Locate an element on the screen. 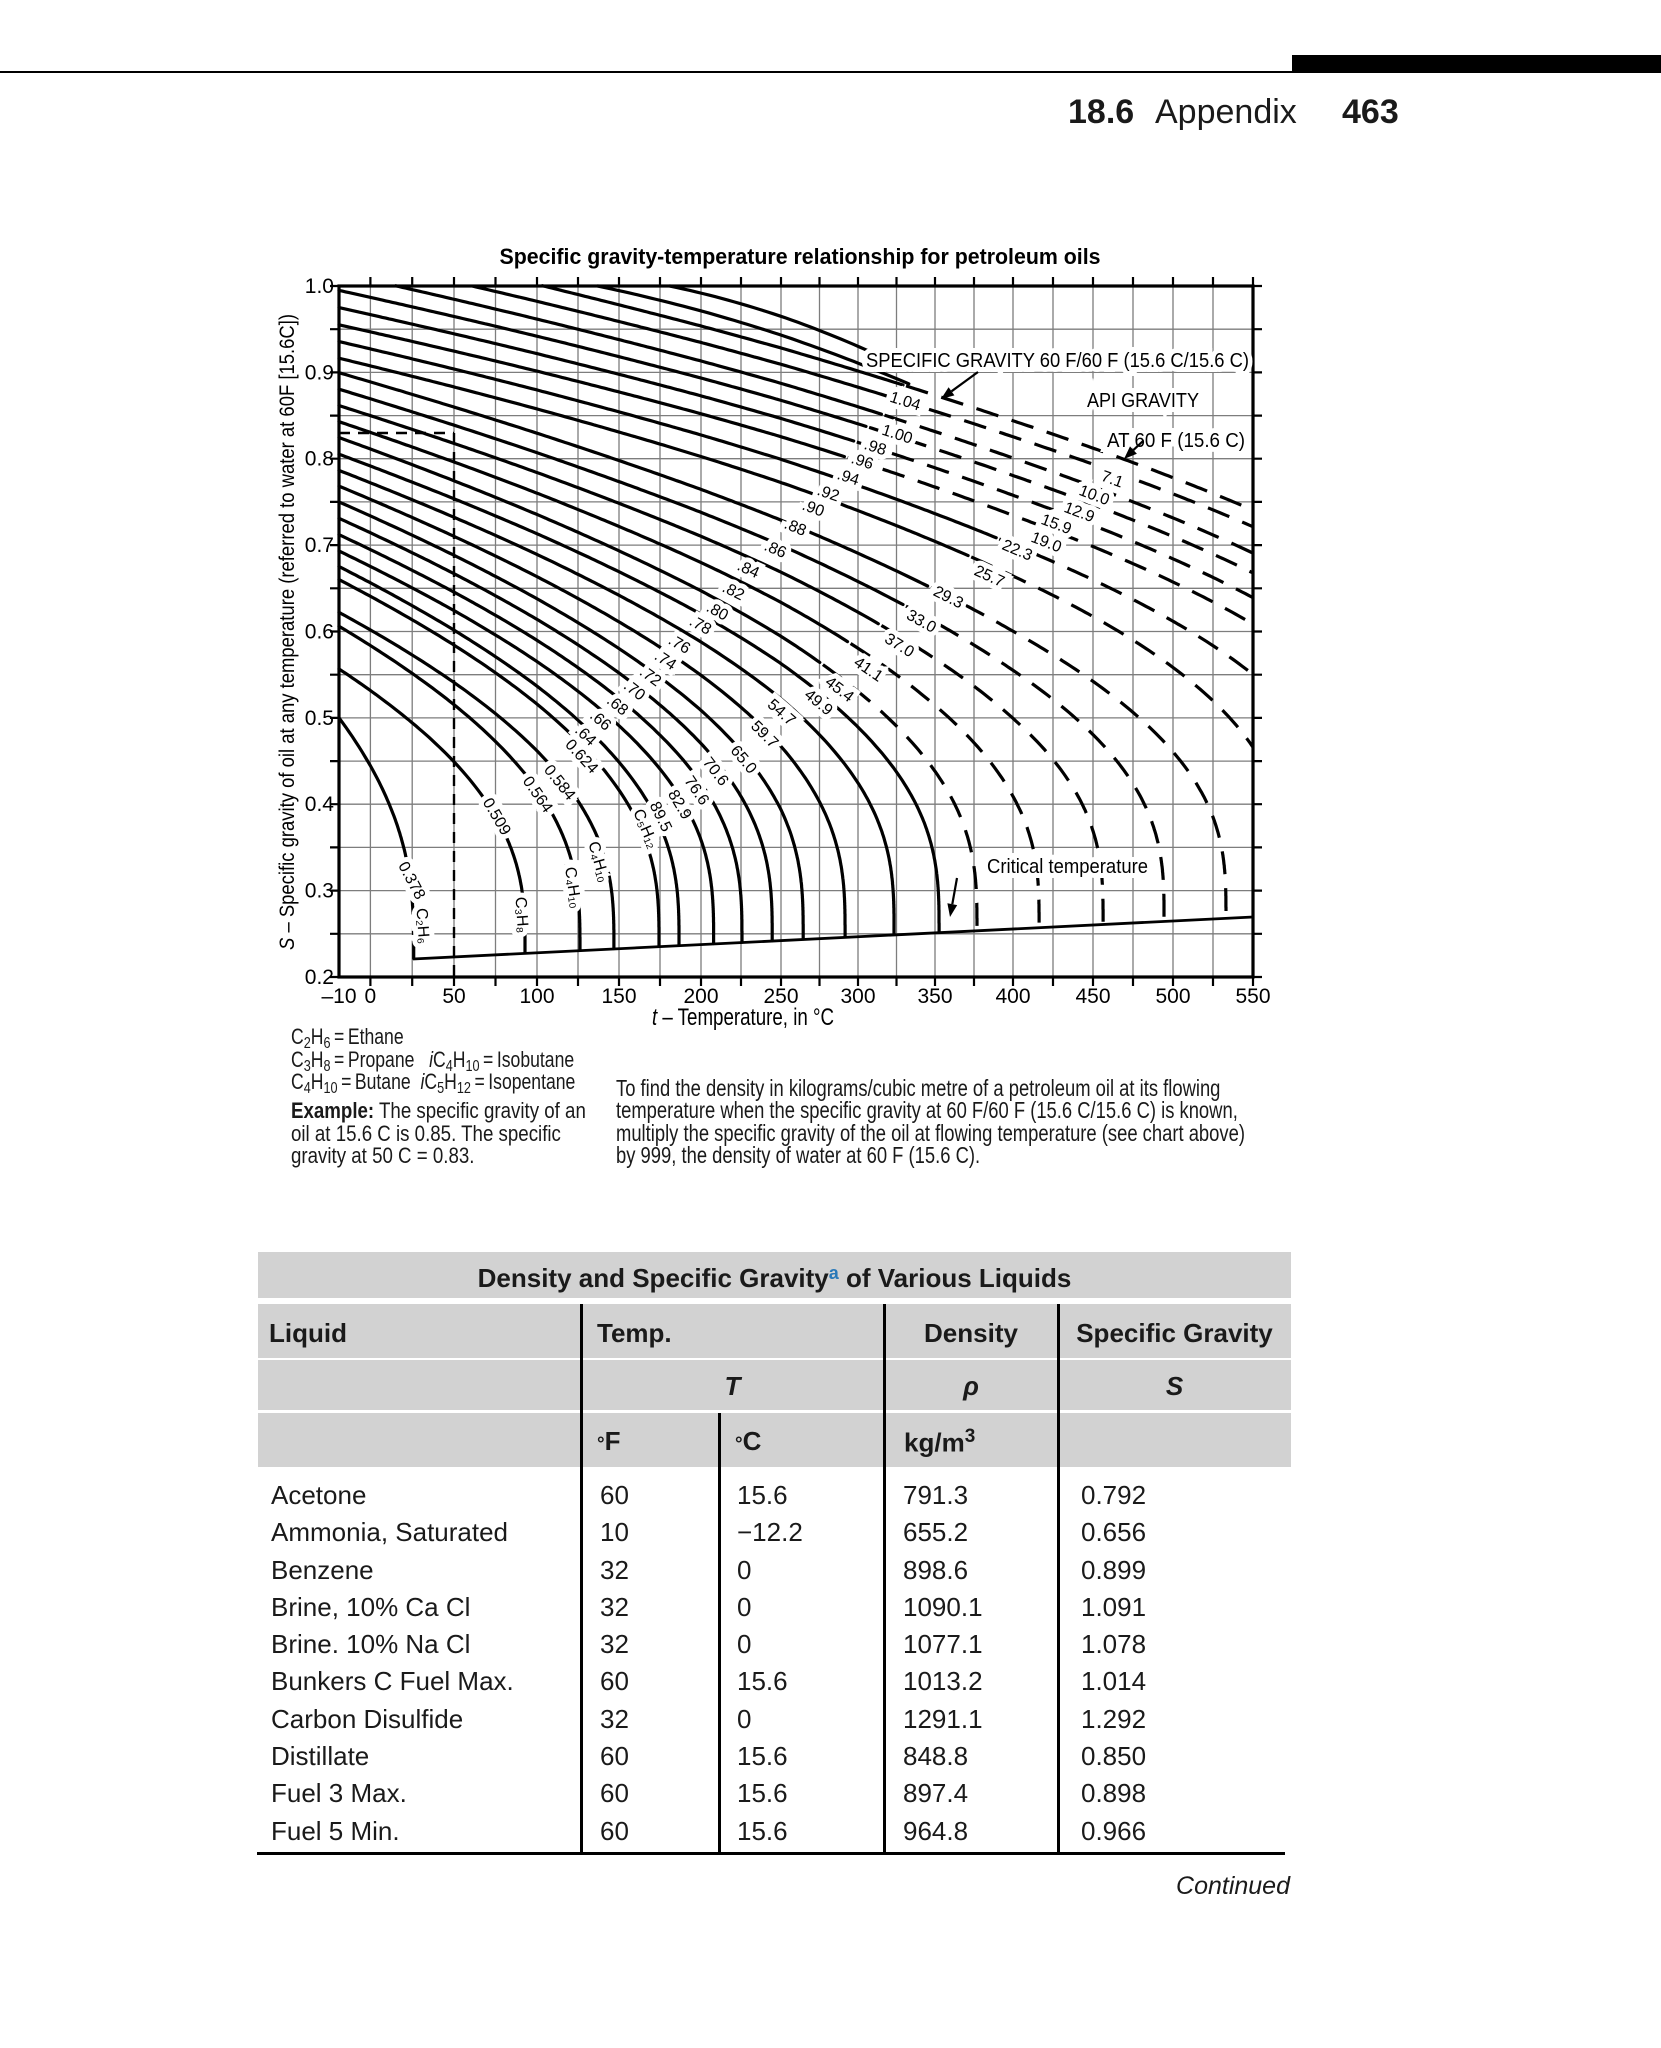 The width and height of the screenshot is (1661, 2048). svg-text: 33.0 is located at coordinates (921, 622).